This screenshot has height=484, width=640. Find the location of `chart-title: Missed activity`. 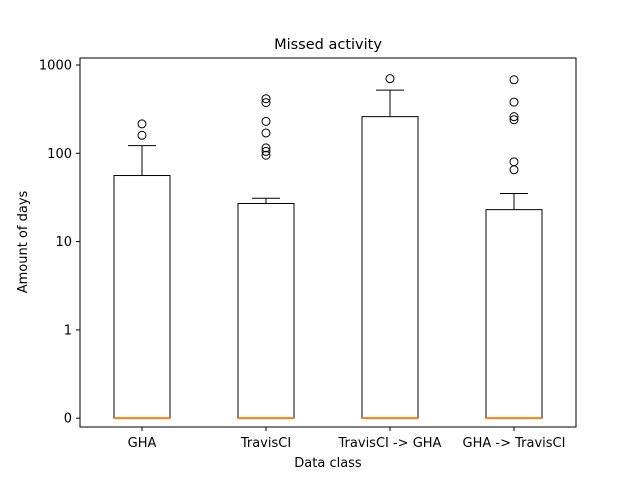

chart-title: Missed activity is located at coordinates (328, 45).